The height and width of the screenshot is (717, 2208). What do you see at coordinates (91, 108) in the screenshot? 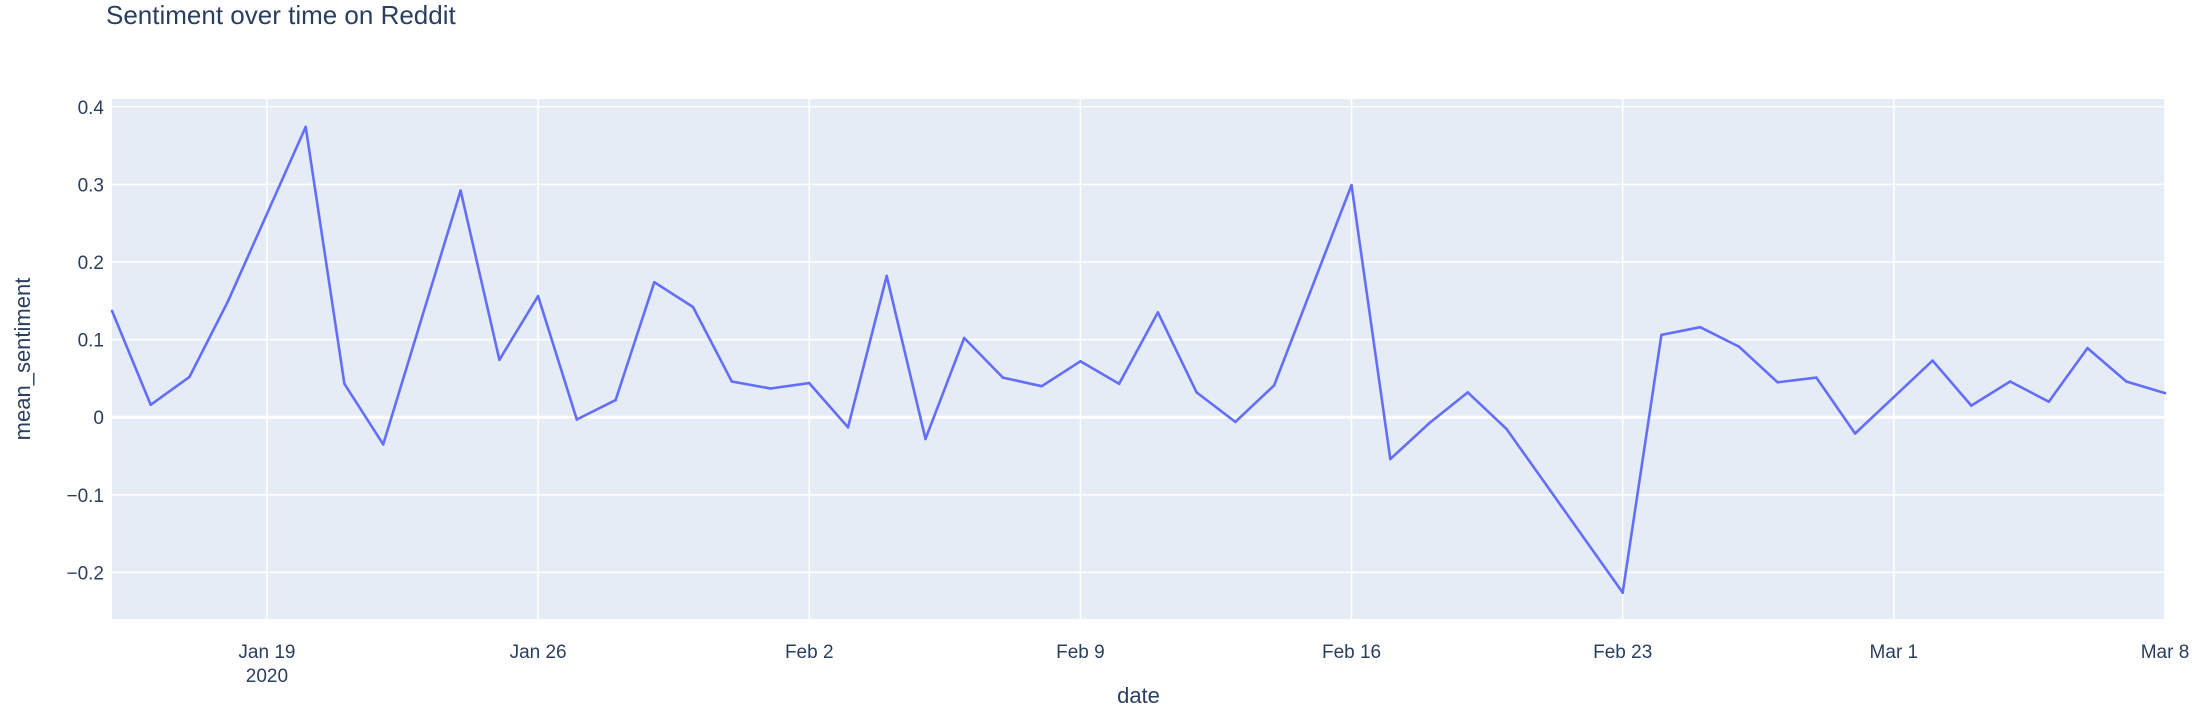
I see `y-tick-label: 0.4` at bounding box center [91, 108].